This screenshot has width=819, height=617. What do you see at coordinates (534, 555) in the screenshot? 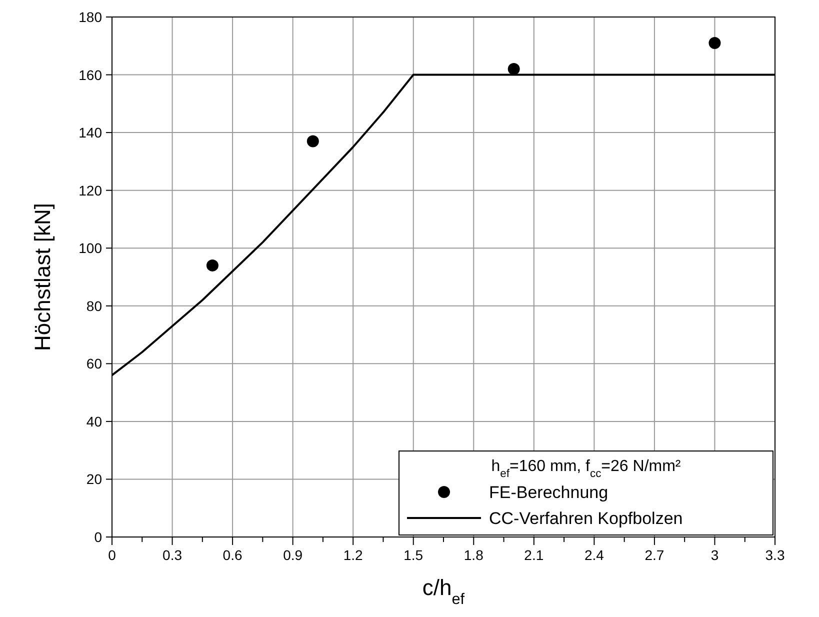
I see `x-tick-label: 2.1` at bounding box center [534, 555].